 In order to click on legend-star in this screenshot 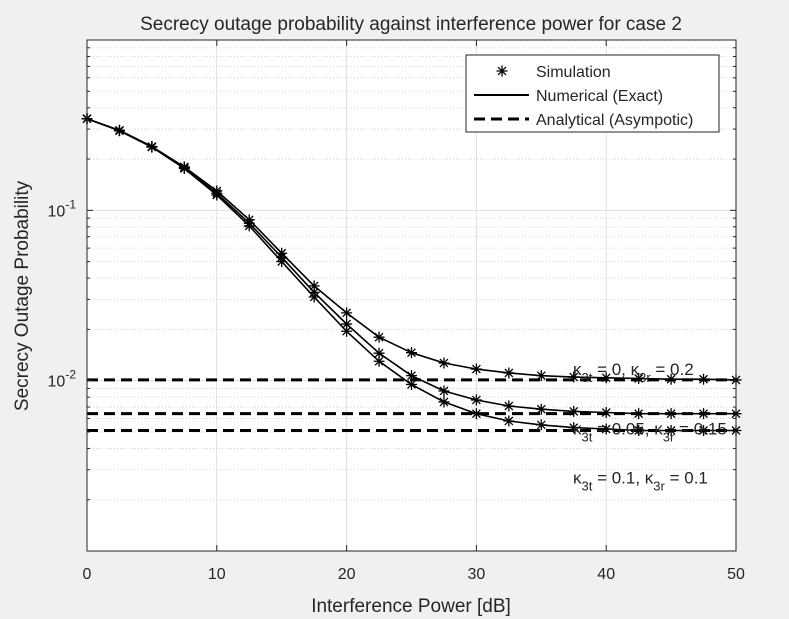, I will do `click(502, 71)`.